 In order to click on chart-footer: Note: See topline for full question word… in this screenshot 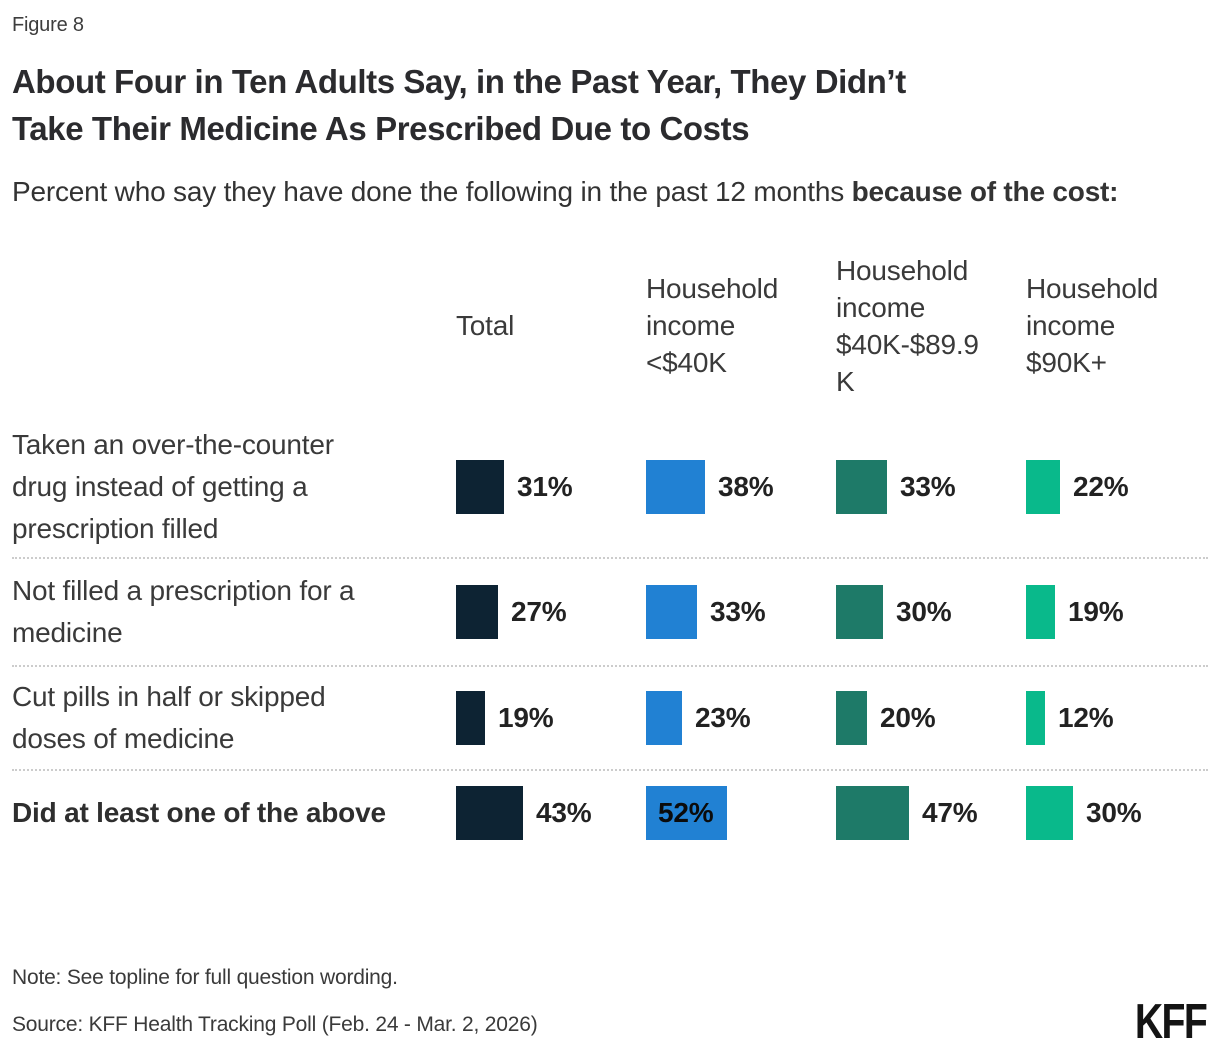, I will do `click(275, 1001)`.